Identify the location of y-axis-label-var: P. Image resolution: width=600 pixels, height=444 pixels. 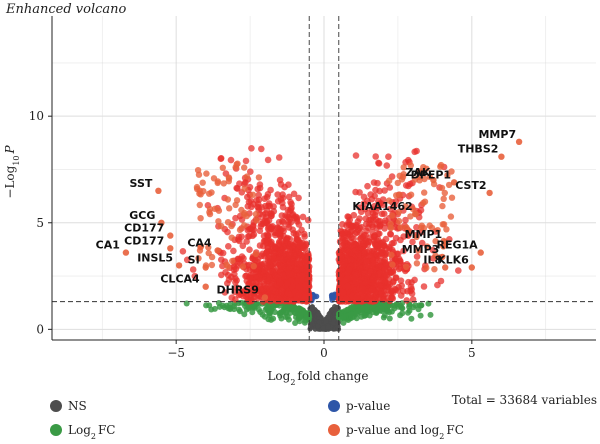
(10, 149).